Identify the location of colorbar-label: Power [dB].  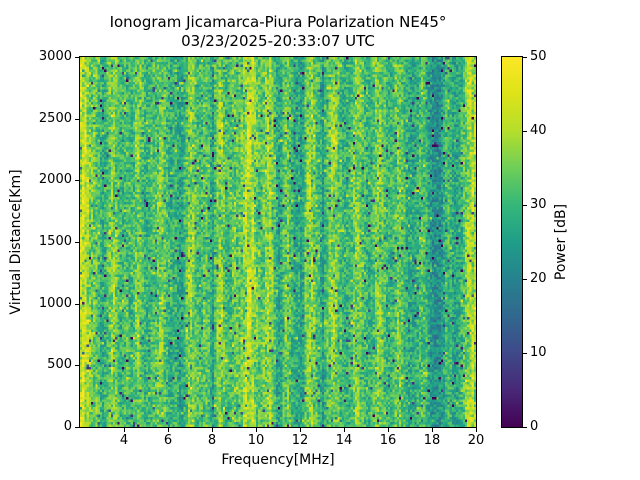
(561, 242).